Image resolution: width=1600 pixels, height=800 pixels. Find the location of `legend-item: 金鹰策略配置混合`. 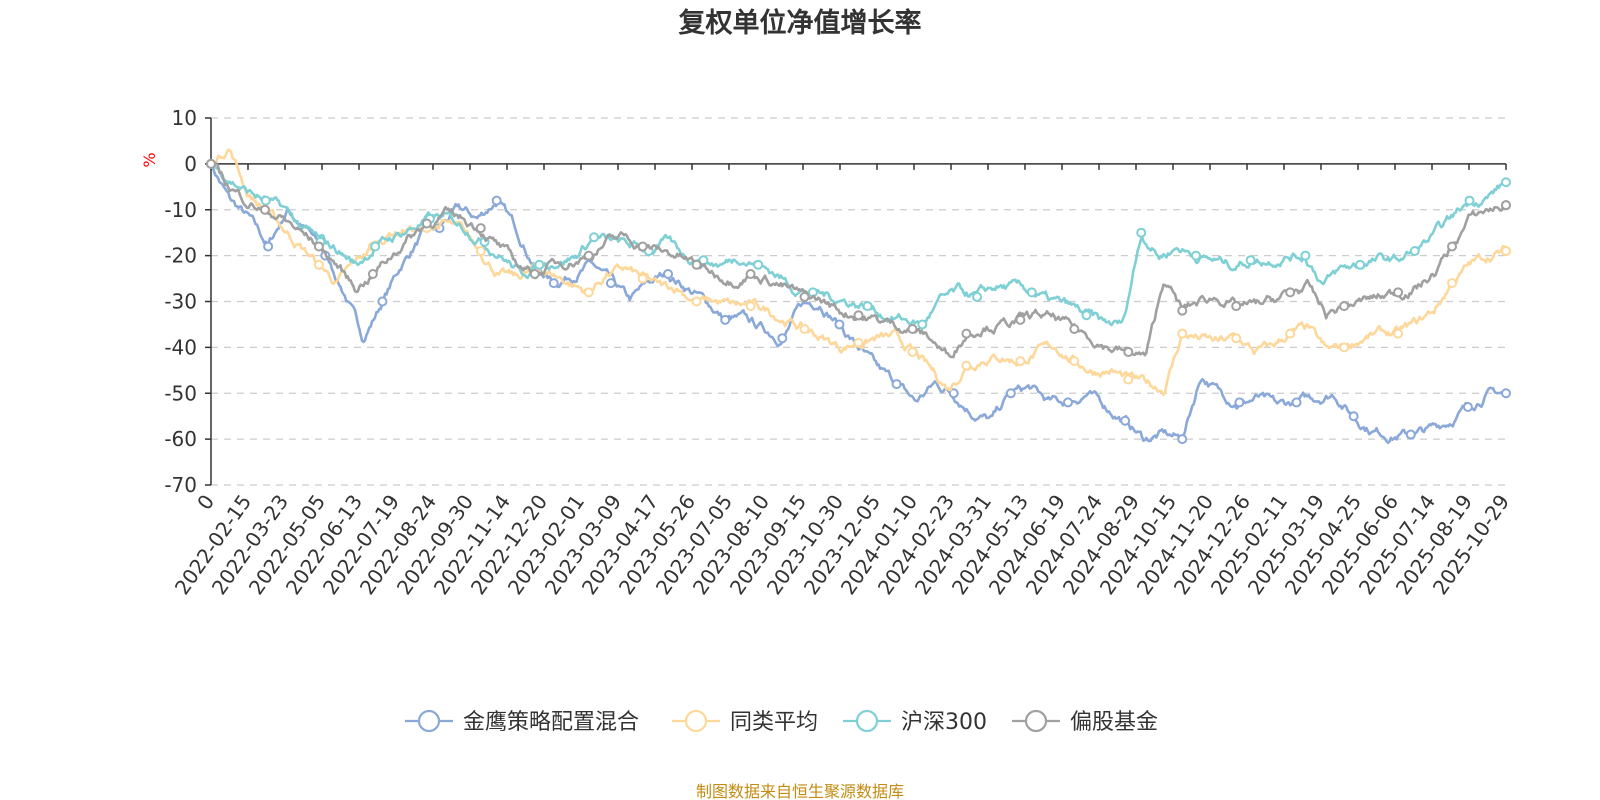

legend-item: 金鹰策略配置混合 is located at coordinates (522, 722).